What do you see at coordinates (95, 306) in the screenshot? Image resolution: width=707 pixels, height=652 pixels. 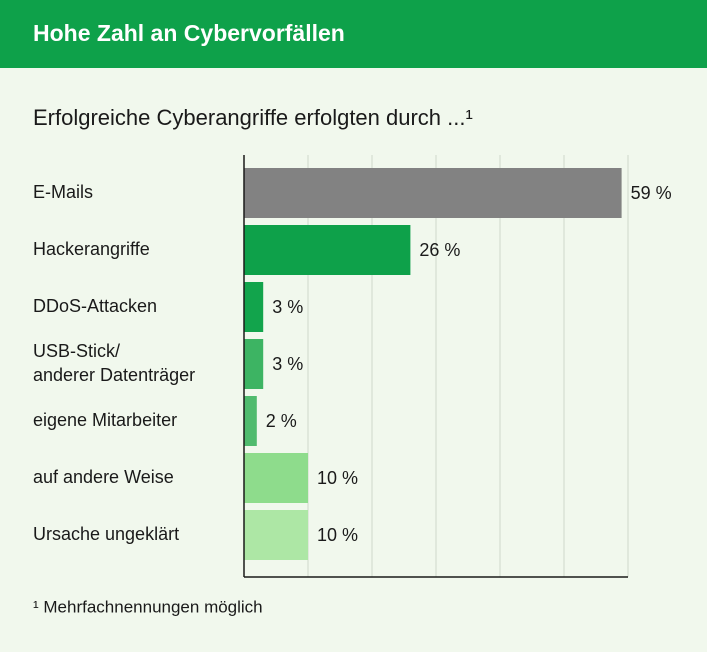 I see `y-tick-label: DDoS-Attacken` at bounding box center [95, 306].